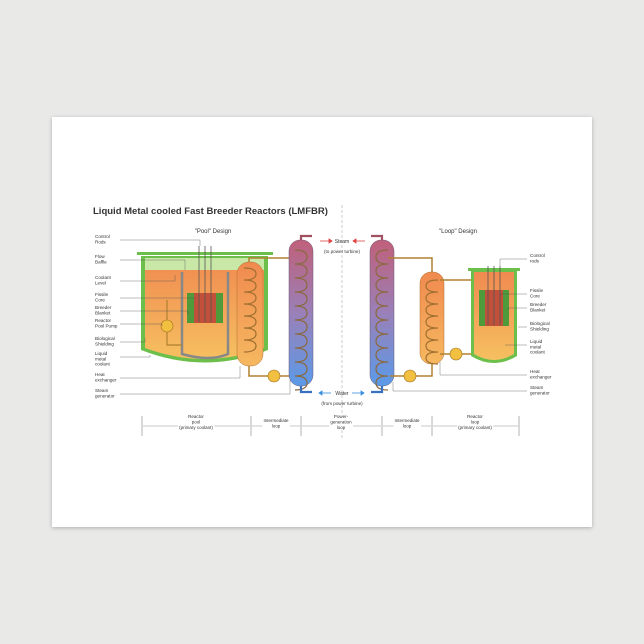 This screenshot has width=644, height=644. I want to click on section-label-2: Intermediate loop, so click(276, 423).